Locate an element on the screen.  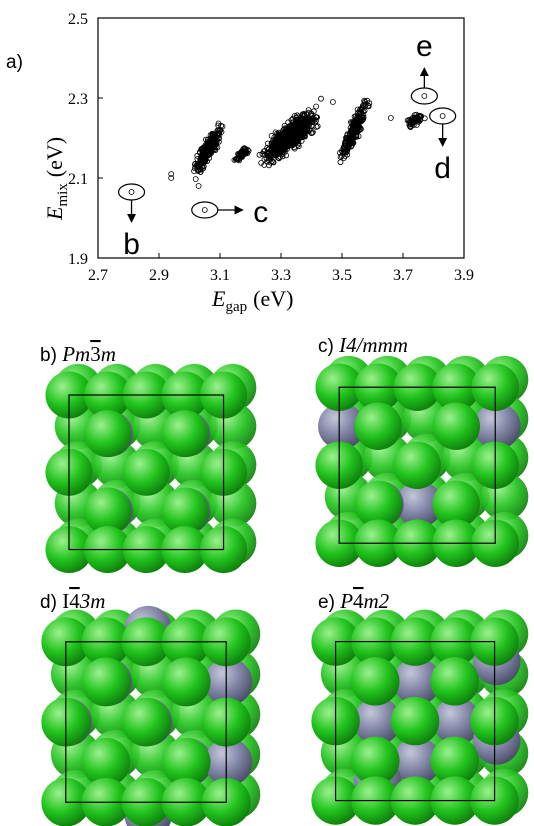
structure-e-atoms is located at coordinates (420, 717).